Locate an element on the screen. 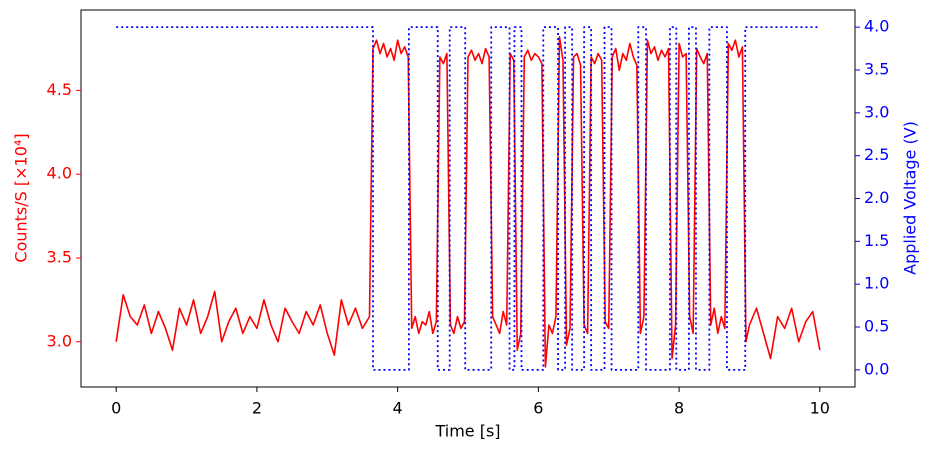 This screenshot has height=450, width=930. y-tick-label: 3.5 is located at coordinates (59, 256).